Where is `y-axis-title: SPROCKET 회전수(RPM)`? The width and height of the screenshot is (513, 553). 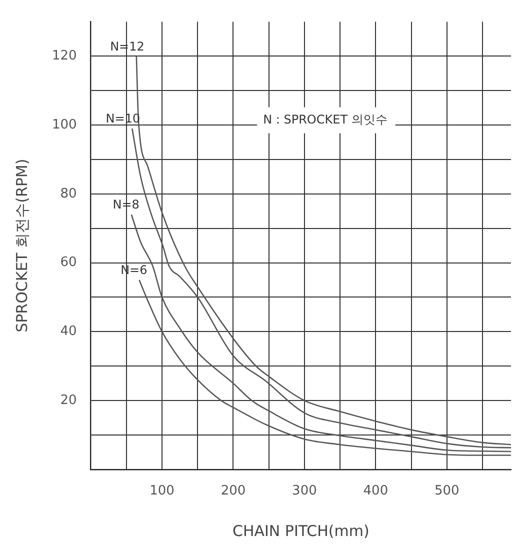
y-axis-title: SPROCKET 회전수(RPM) is located at coordinates (21, 245).